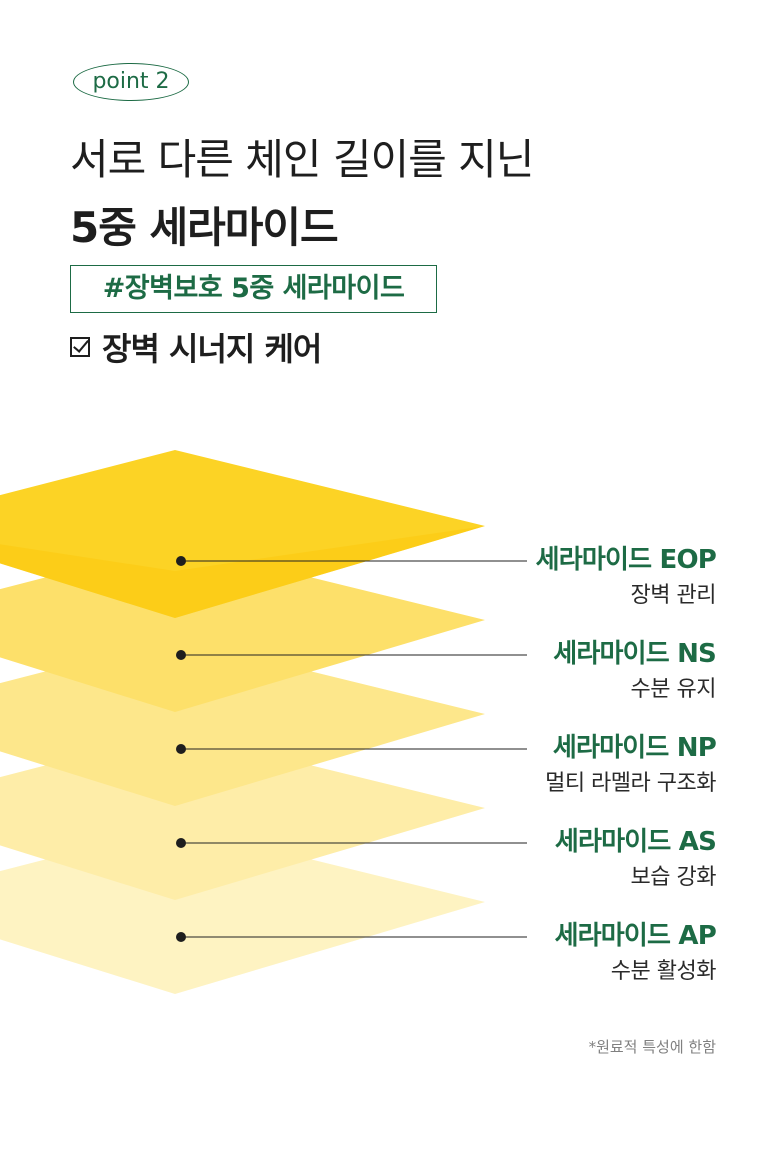  Describe the element at coordinates (242, 572) in the screenshot. I see `ceramide-layer-1-shade` at that location.